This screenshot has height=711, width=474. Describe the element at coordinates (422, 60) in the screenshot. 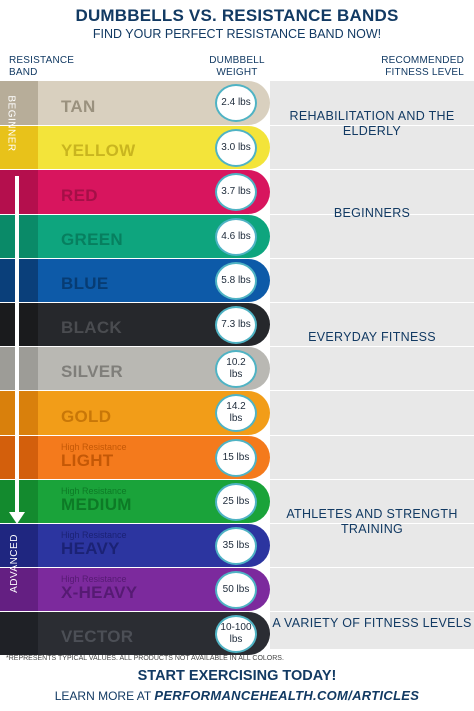

I see `level-header-line1: RECOMMENDED` at that location.